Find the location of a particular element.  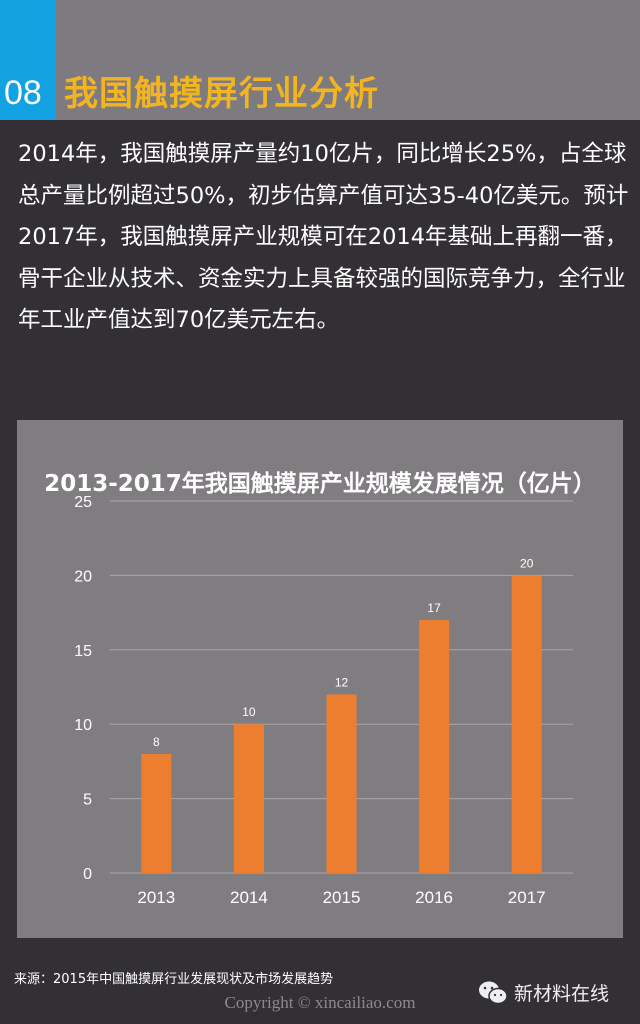

page-title: 我国触摸屏行业分析 is located at coordinates (221, 94).